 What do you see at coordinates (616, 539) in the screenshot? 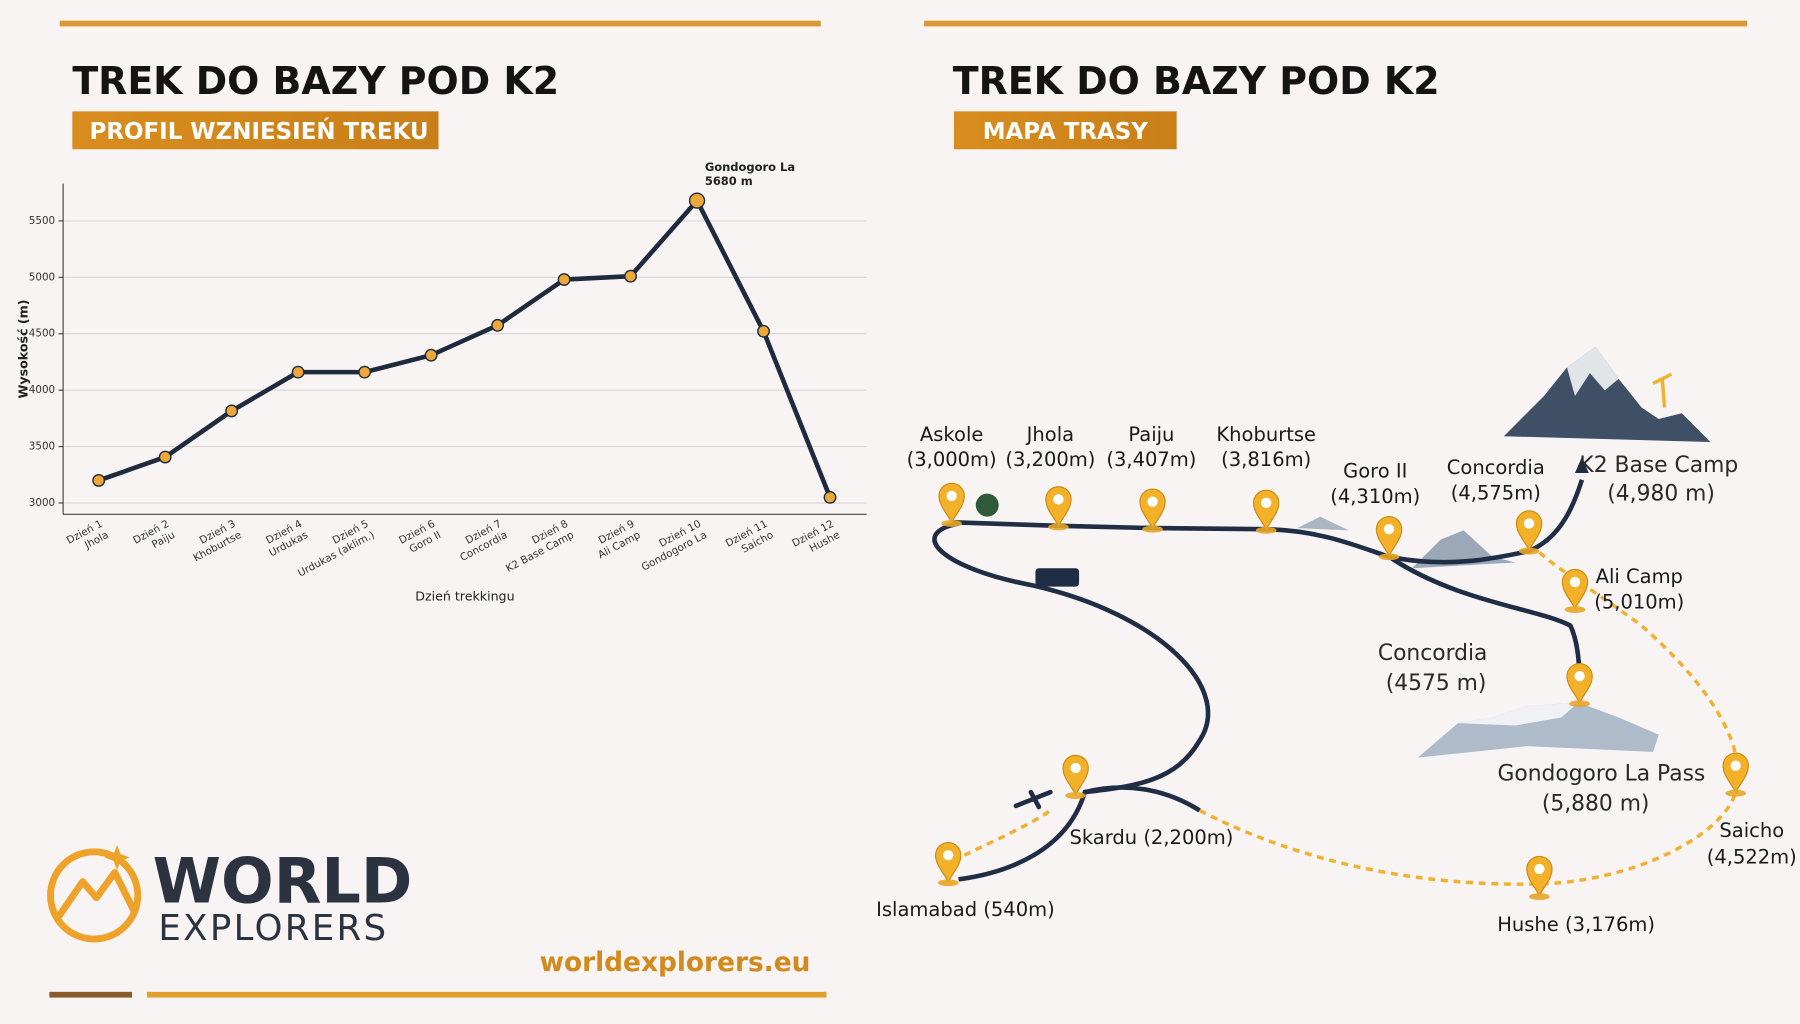
I see `x-tick-label: Dzień 9Ali Camp` at bounding box center [616, 539].